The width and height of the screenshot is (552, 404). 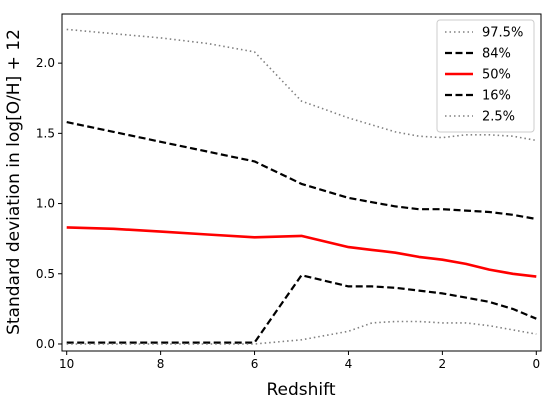 I want to click on series-line-50pct, so click(x=301, y=252).